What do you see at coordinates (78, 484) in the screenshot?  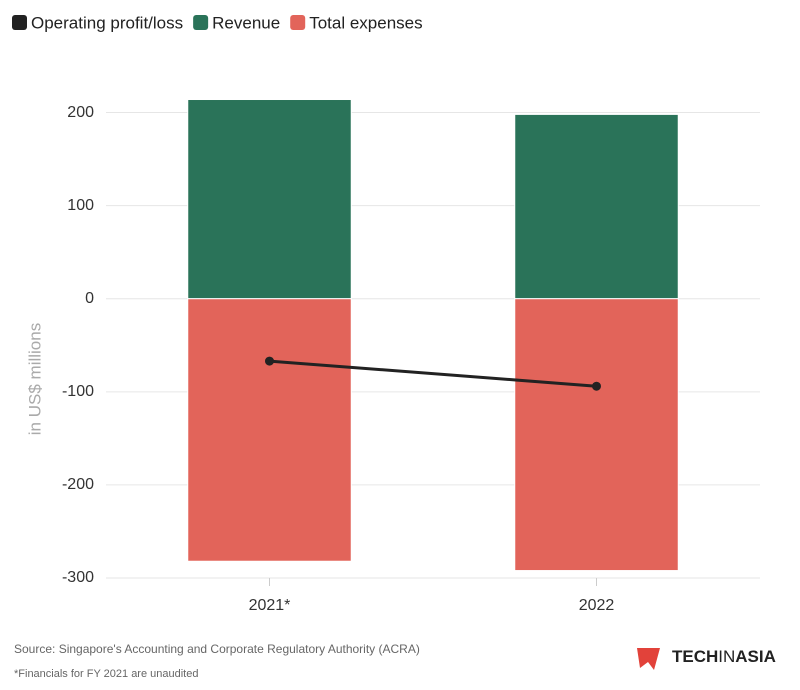 I see `y-tick-label: -200` at bounding box center [78, 484].